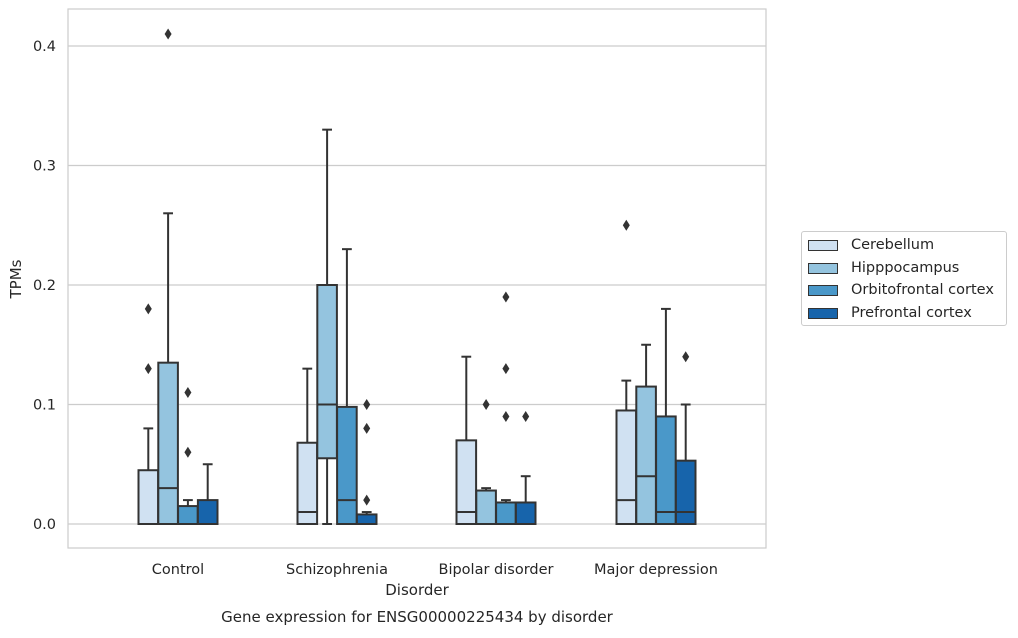  What do you see at coordinates (893, 245) in the screenshot?
I see `legend-label-cerebellum: Cerebellum` at bounding box center [893, 245].